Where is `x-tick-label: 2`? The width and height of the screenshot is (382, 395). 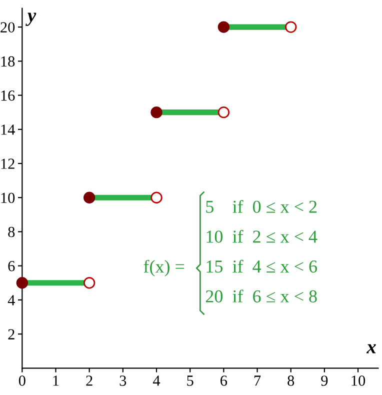 x-tick-label: 2 is located at coordinates (89, 381).